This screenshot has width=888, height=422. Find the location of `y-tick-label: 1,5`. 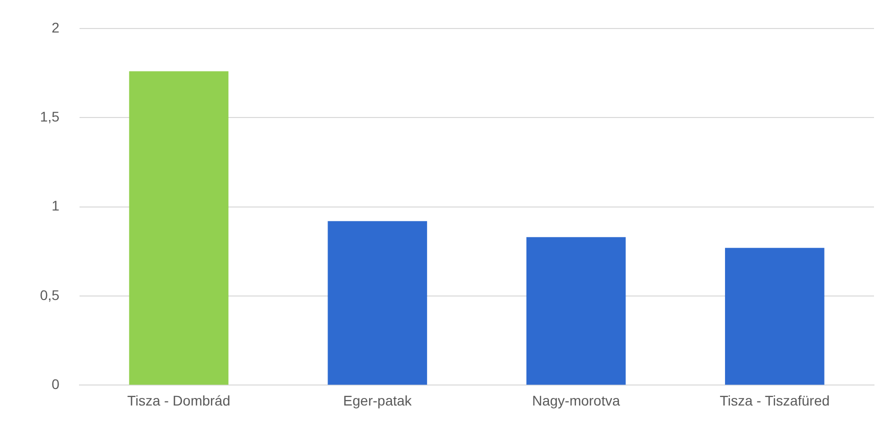

y-tick-label: 1,5 is located at coordinates (50, 116).